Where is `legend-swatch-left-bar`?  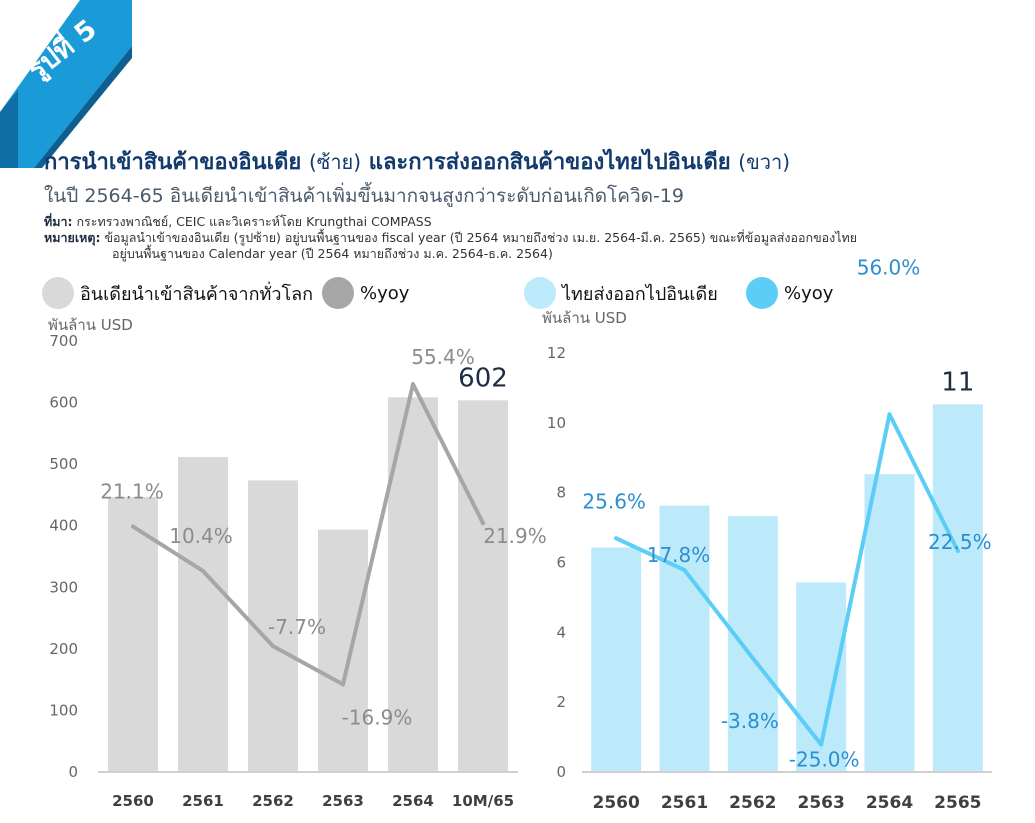
legend-swatch-left-bar is located at coordinates (58, 293).